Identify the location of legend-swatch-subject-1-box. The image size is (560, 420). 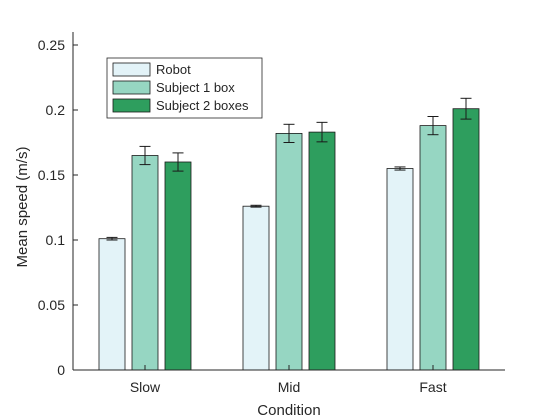
(131, 87).